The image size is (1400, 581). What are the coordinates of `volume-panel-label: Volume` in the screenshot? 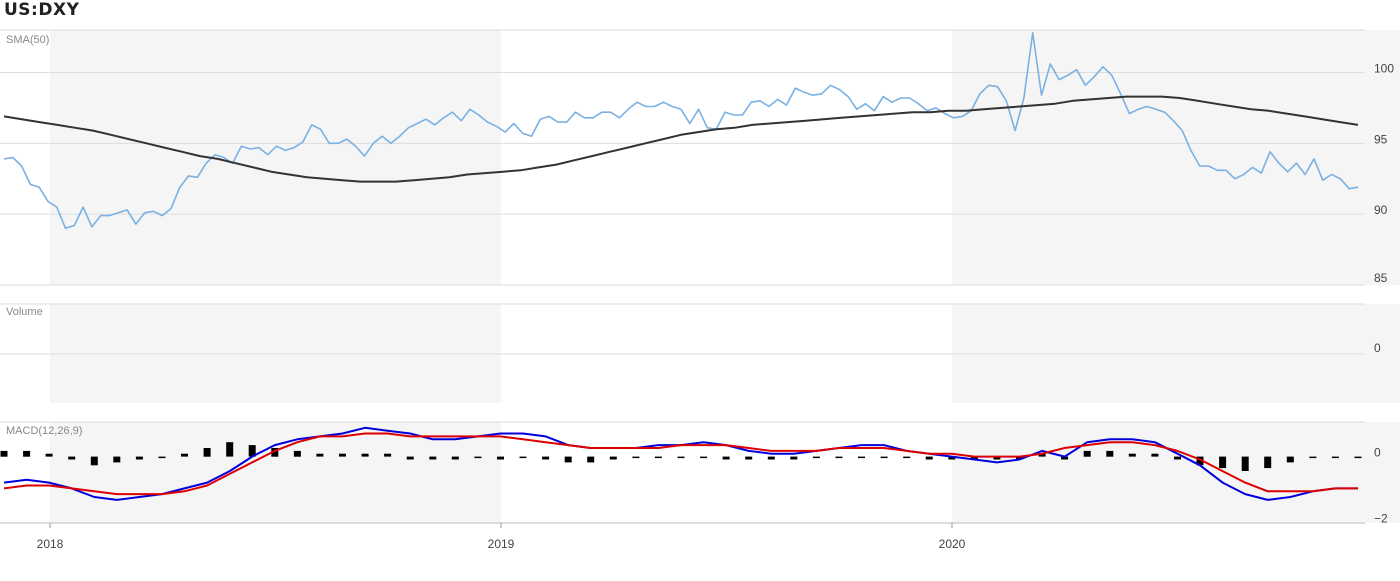 It's located at (24, 312).